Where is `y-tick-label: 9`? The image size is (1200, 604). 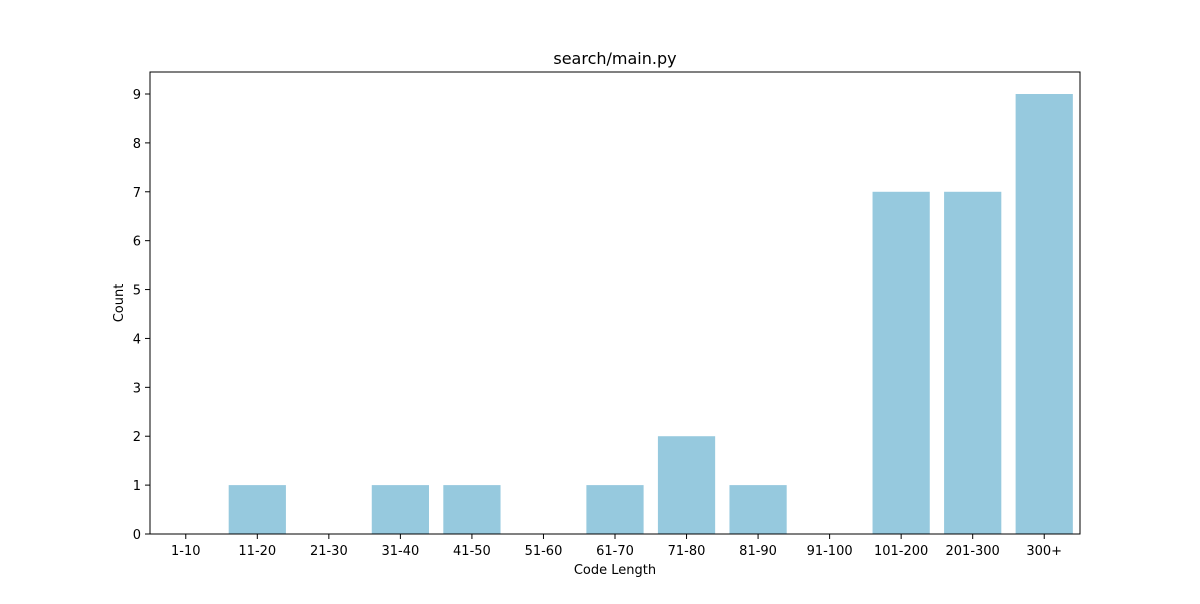 y-tick-label: 9 is located at coordinates (137, 95).